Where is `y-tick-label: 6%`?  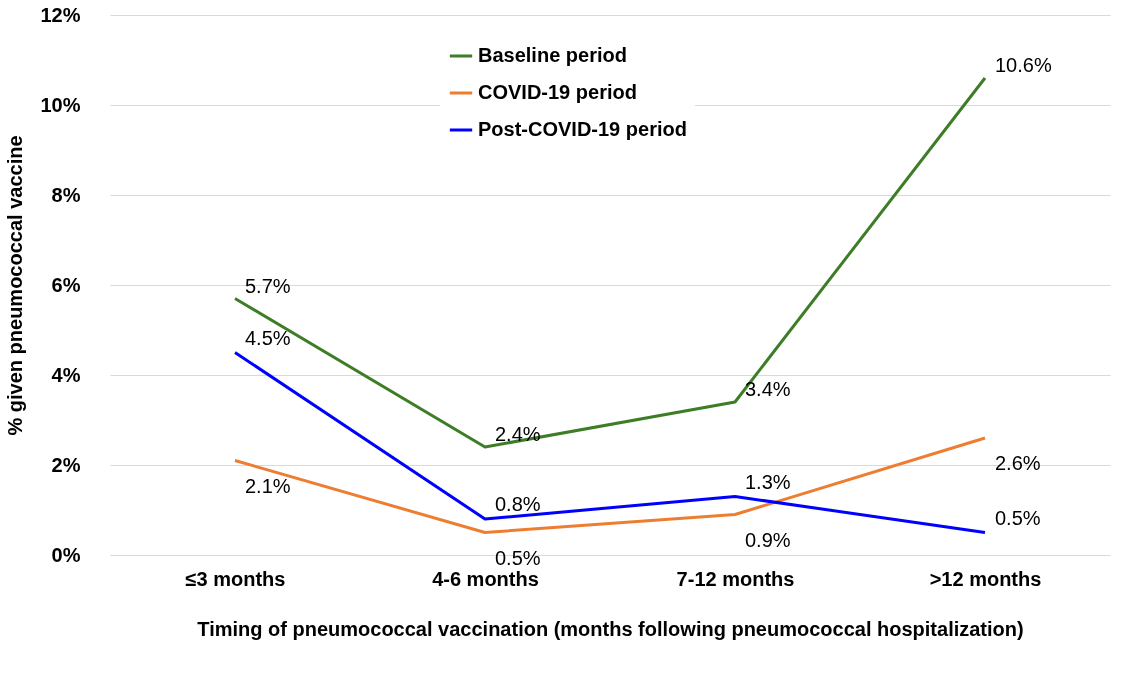 y-tick-label: 6% is located at coordinates (66, 284).